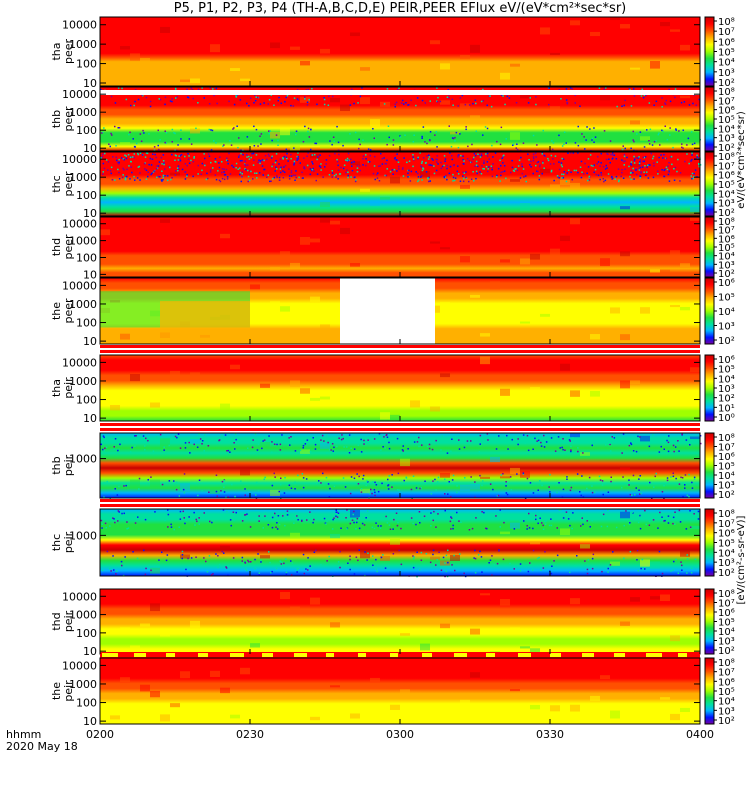  Describe the element at coordinates (56, 388) in the screenshot. I see `y-axis-label: tha` at that location.